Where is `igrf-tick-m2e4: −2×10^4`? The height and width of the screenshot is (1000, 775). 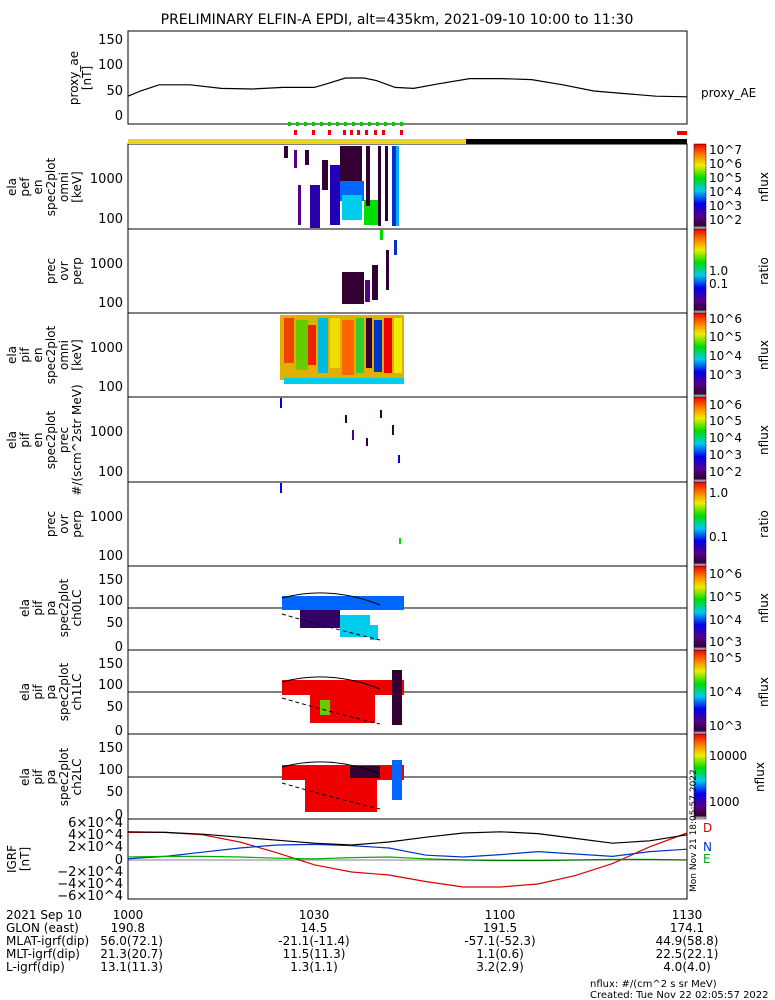 igrf-tick-m2e4: −2×10^4 is located at coordinates (90, 872).